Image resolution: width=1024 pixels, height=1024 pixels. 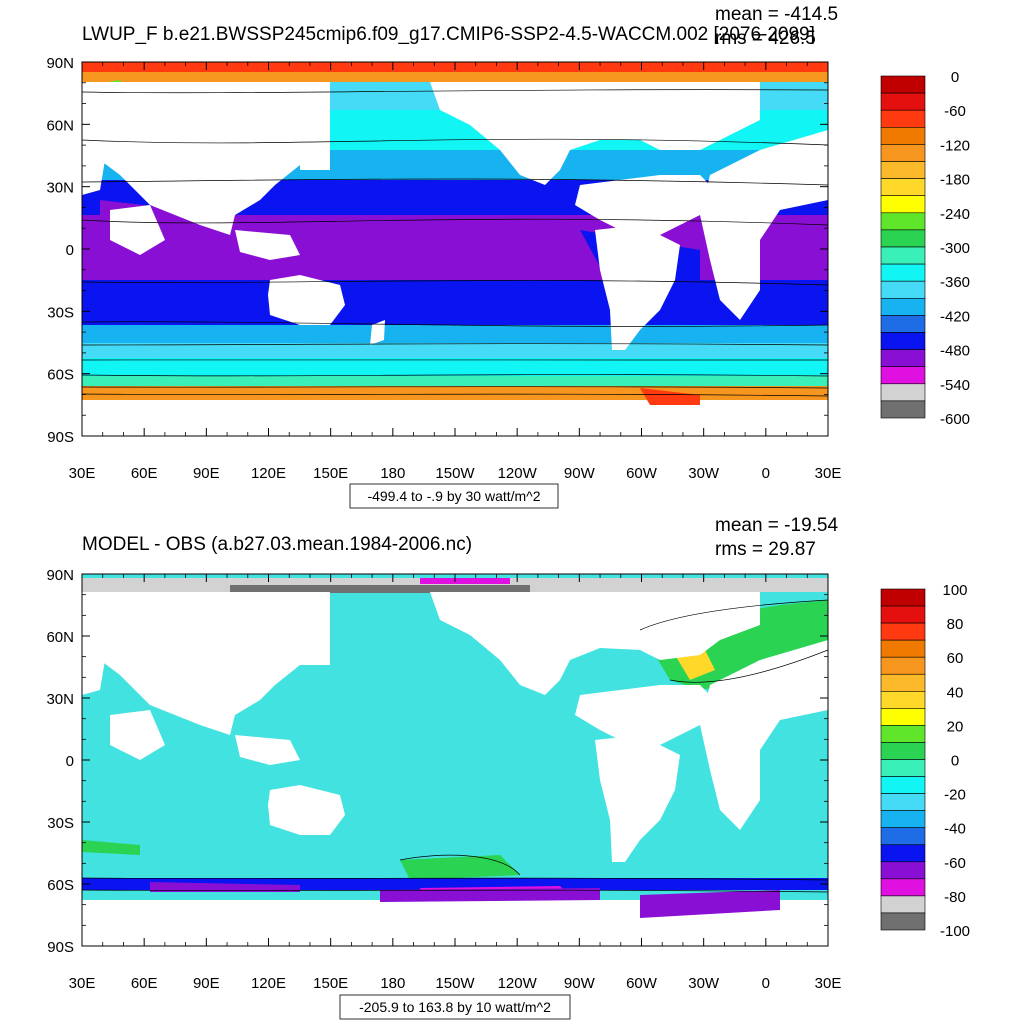 I want to click on y-tick-label: 30N, so click(x=60, y=699).